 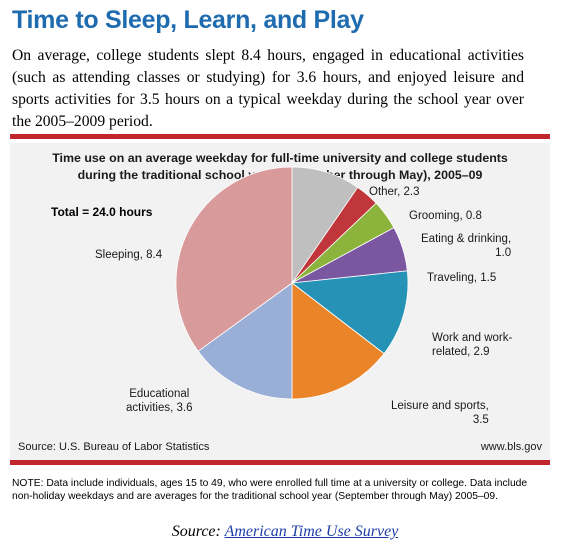 I want to click on slice-label-traveling: Traveling, 1.5, so click(x=461, y=278).